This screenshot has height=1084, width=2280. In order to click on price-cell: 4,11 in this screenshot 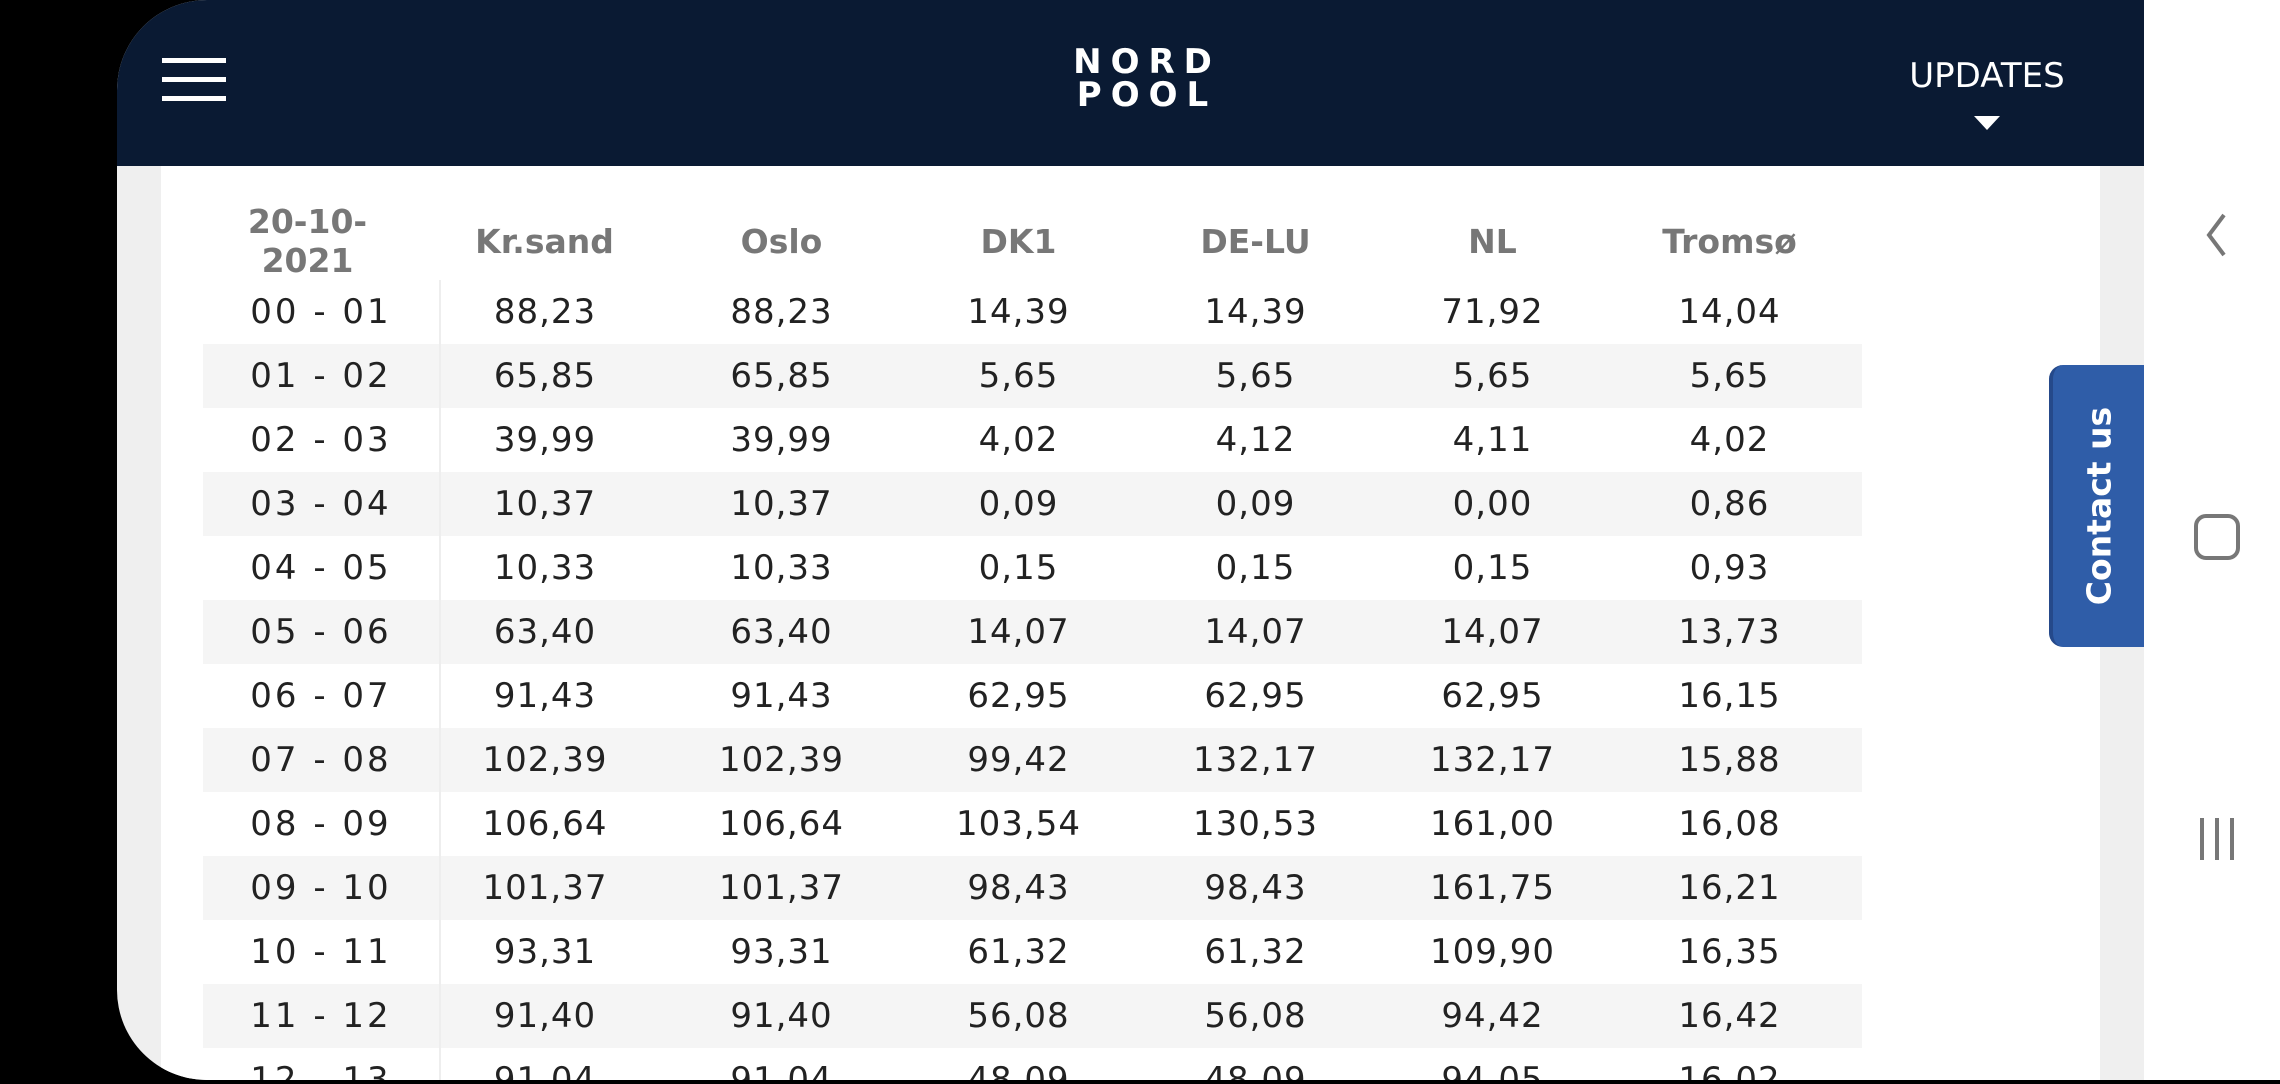, I will do `click(1492, 440)`.